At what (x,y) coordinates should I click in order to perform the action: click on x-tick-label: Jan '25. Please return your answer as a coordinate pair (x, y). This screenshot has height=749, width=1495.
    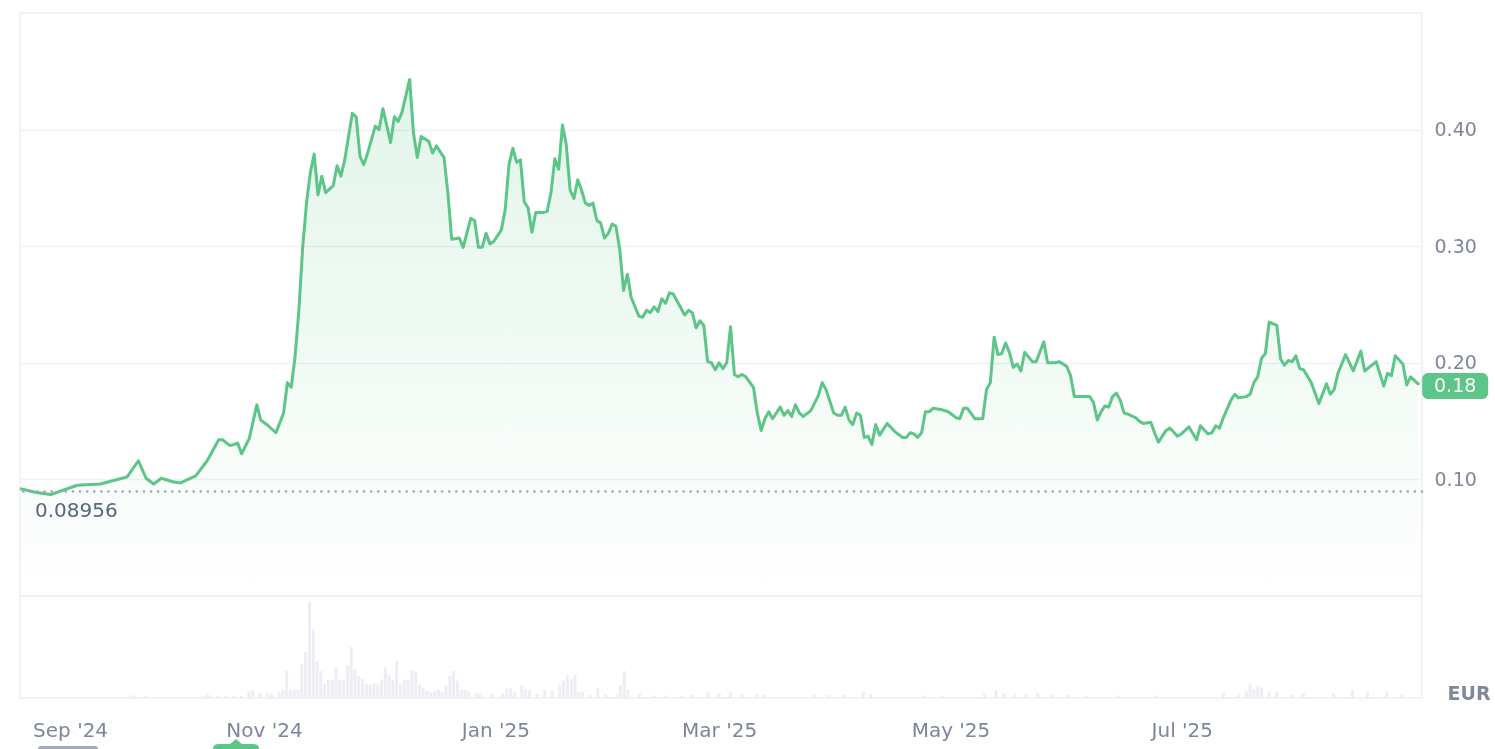
    Looking at the image, I should click on (494, 729).